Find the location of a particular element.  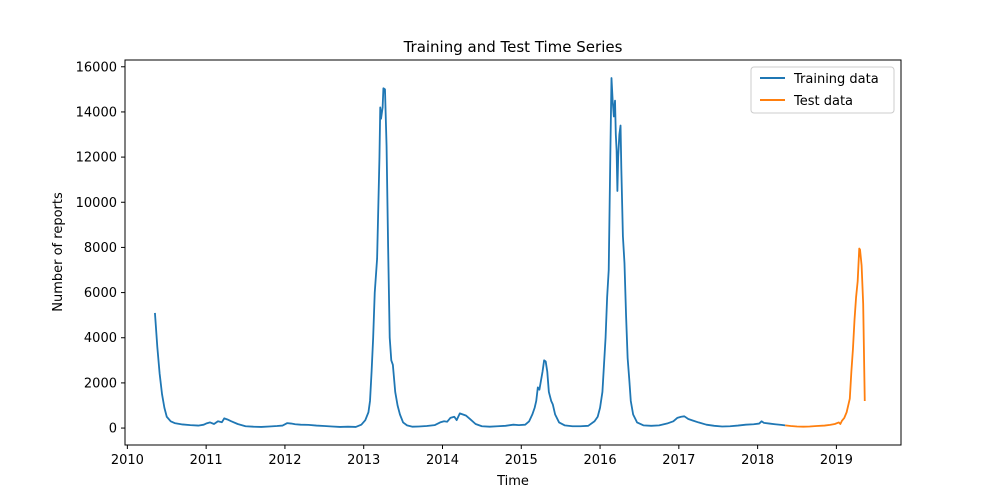

x-tick-label: 2013 is located at coordinates (363, 460).